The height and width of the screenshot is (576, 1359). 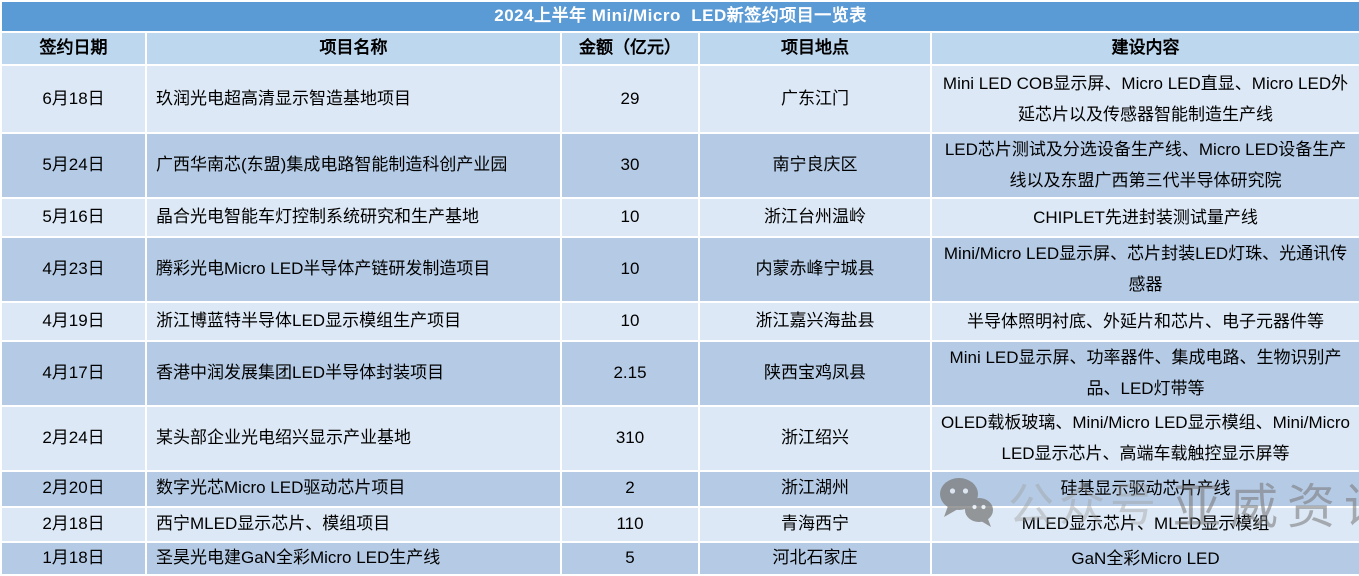 What do you see at coordinates (353, 48) in the screenshot?
I see `column-header: 项目名称` at bounding box center [353, 48].